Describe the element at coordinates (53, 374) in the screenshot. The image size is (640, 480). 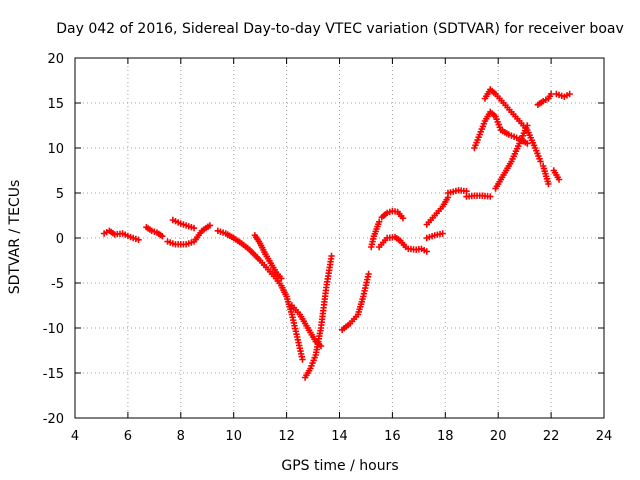
I see `y-tick-label: -15` at that location.